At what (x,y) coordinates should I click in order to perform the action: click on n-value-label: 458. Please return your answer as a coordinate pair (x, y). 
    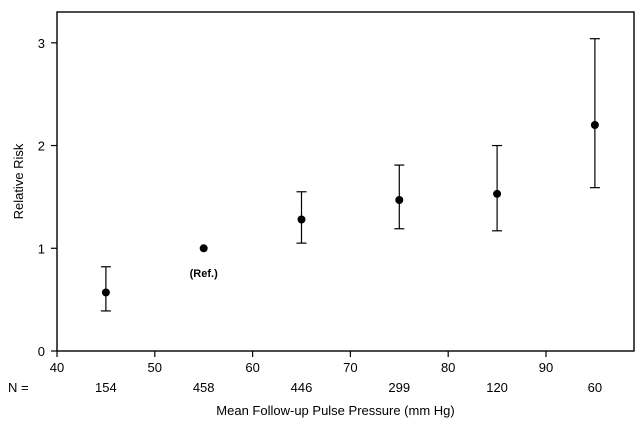
    Looking at the image, I should click on (204, 387).